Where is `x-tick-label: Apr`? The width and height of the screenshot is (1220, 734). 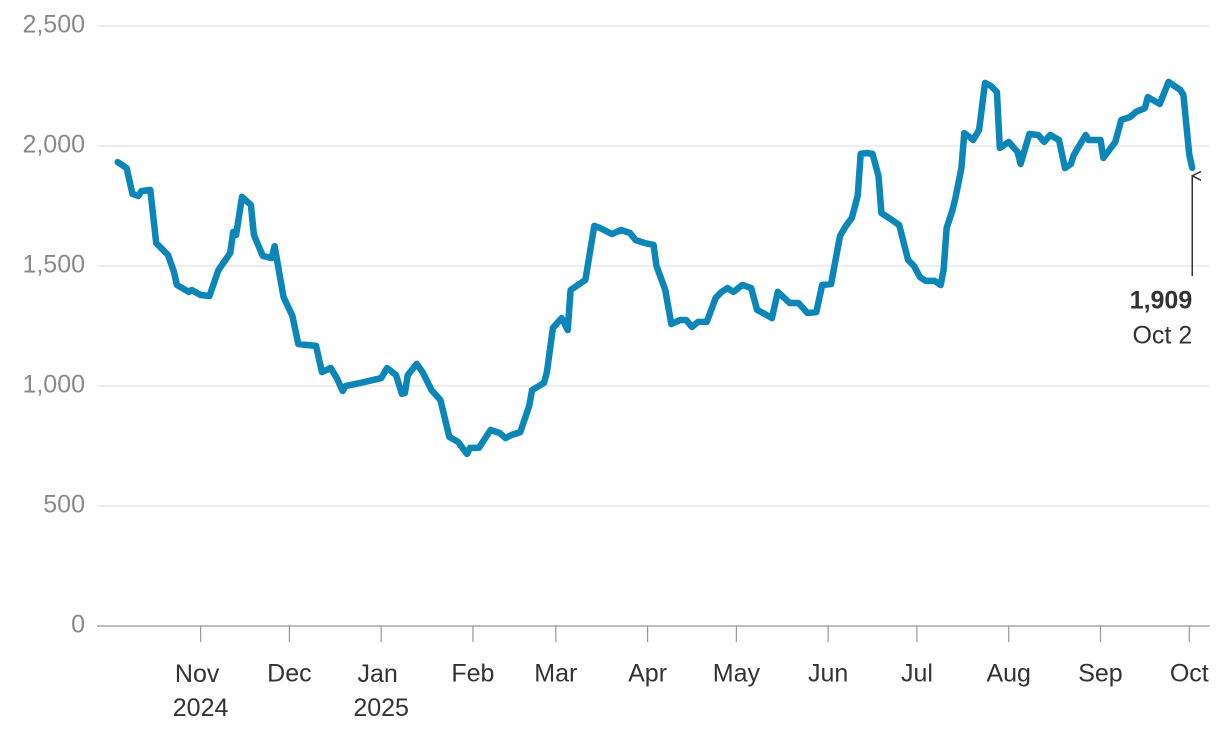
x-tick-label: Apr is located at coordinates (647, 674).